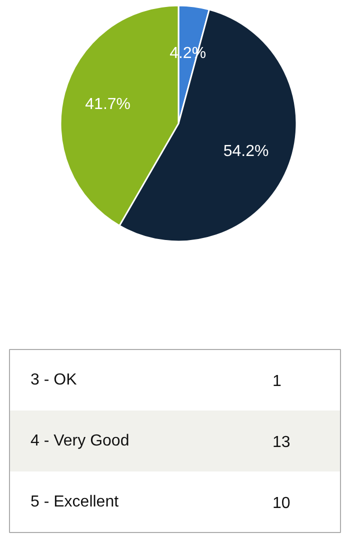  What do you see at coordinates (281, 503) in the screenshot?
I see `data-label: 10` at bounding box center [281, 503].